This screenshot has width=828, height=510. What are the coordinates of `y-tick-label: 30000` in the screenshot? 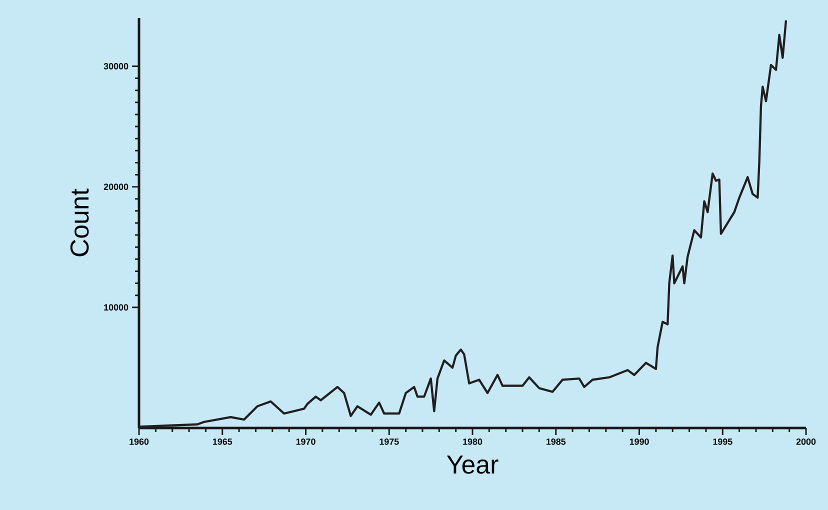 It's located at (116, 66).